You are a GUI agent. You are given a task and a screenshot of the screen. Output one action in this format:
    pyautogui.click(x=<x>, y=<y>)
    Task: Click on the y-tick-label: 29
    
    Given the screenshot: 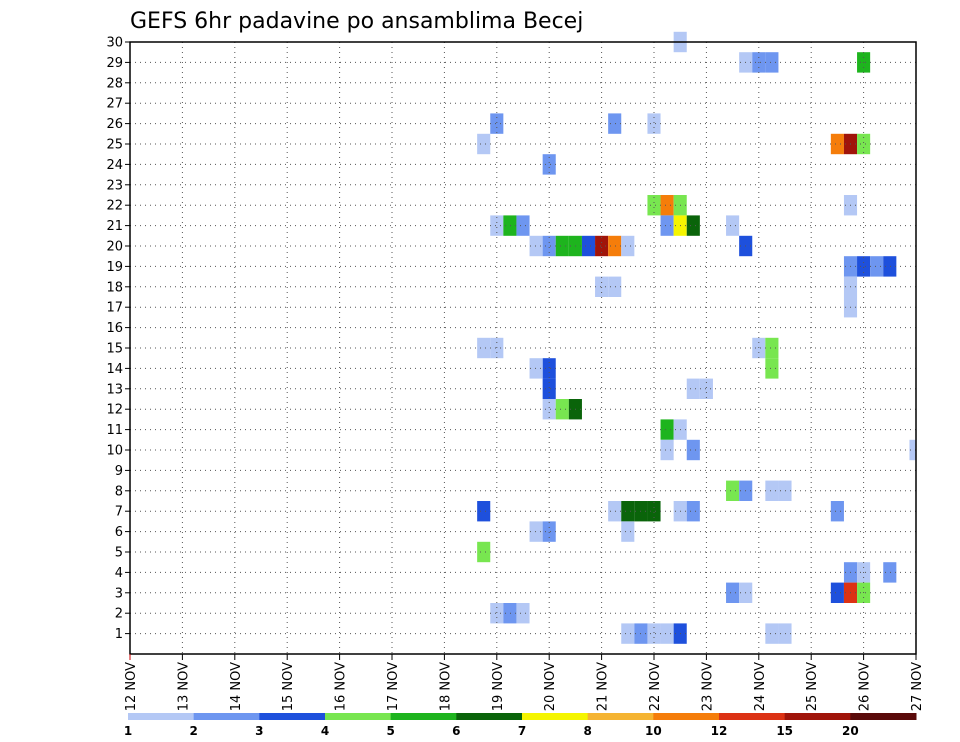 What is the action you would take?
    pyautogui.click(x=114, y=63)
    